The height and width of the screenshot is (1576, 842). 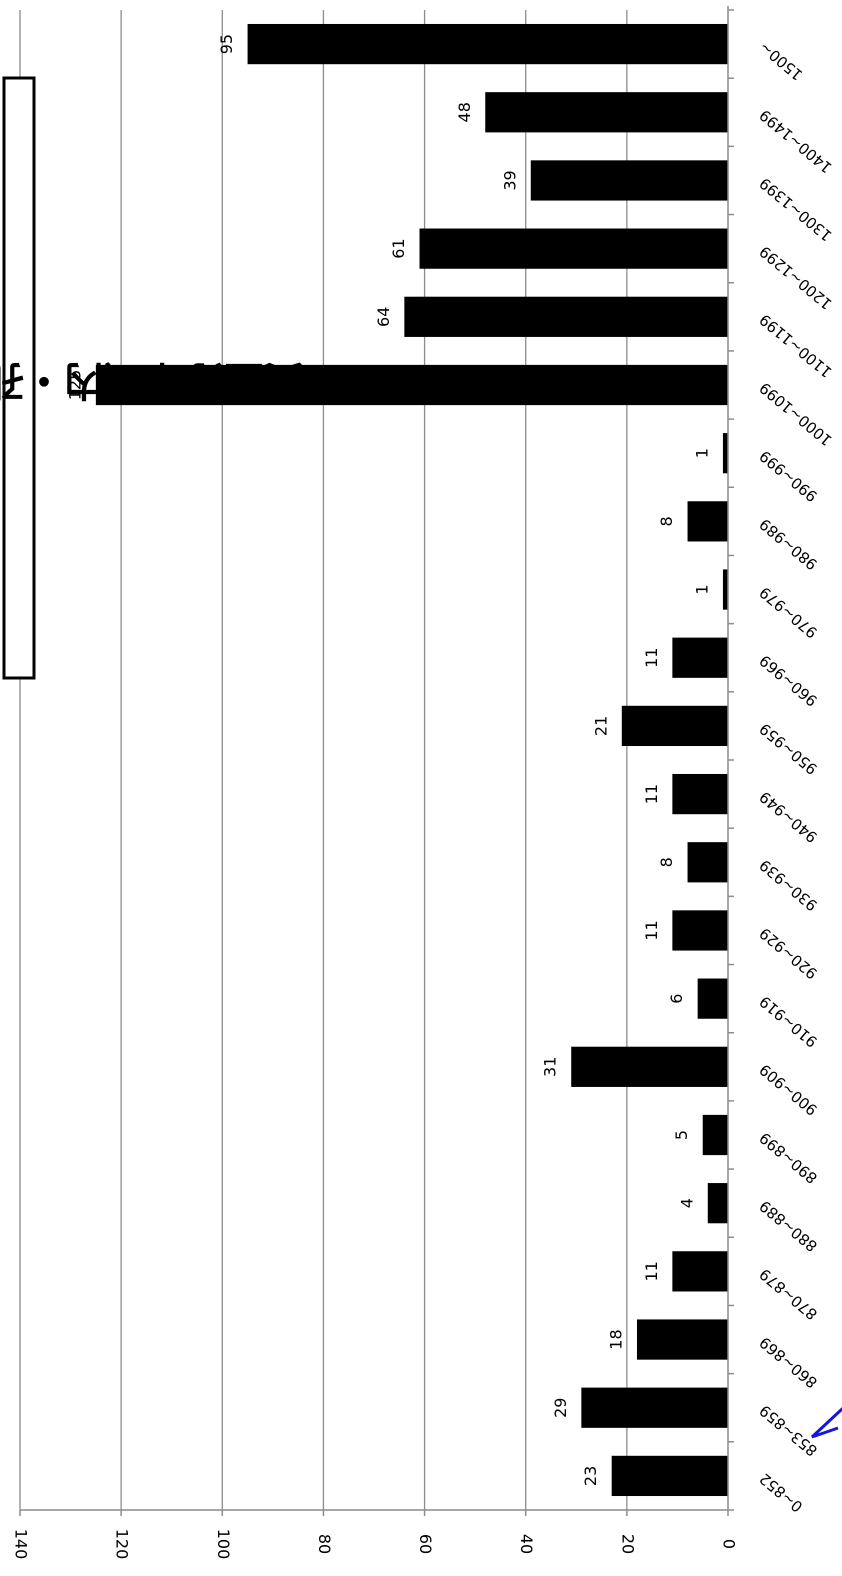 I want to click on bar-value-label: 5, so click(x=681, y=1135).